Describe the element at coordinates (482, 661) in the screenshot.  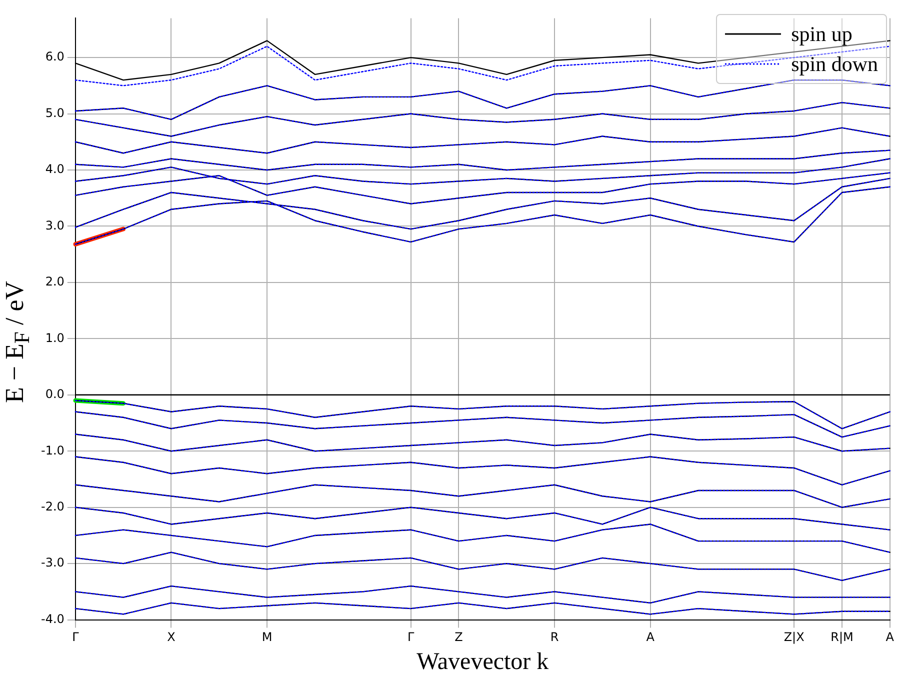
I see `x-axis-title: Wavevector k` at that location.